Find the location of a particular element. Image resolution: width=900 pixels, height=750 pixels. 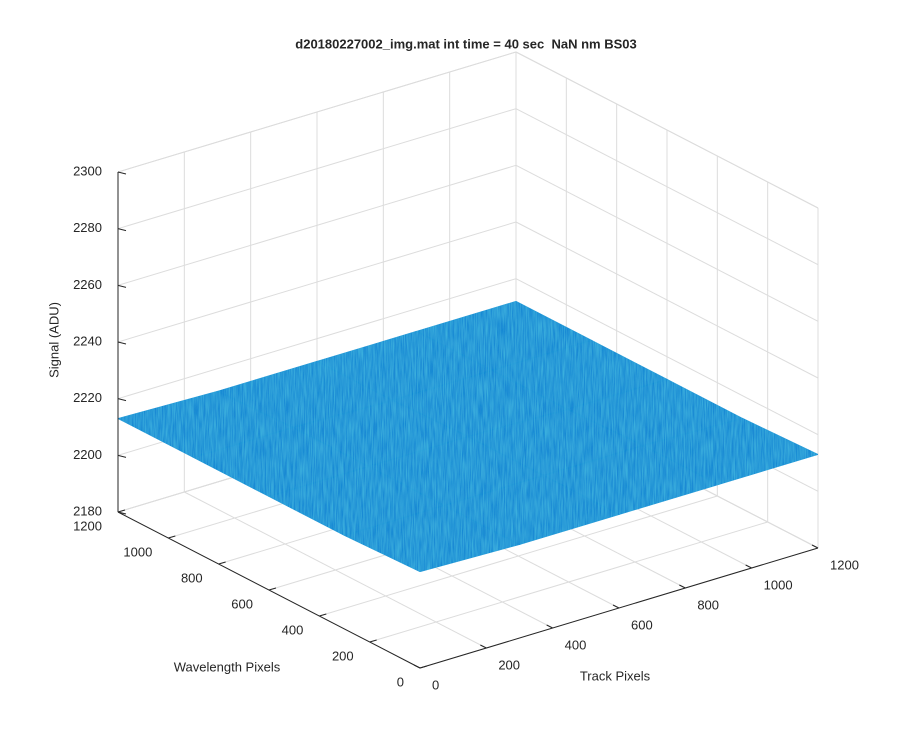

z-tick-label: 2280 is located at coordinates (87, 227).